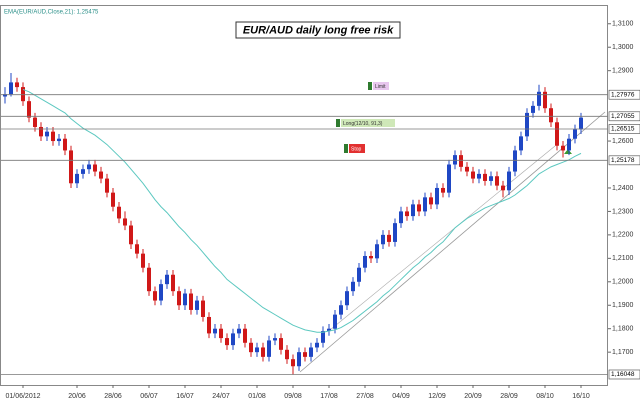  What do you see at coordinates (149, 396) in the screenshot?
I see `x-tick-label: 06/07` at bounding box center [149, 396].